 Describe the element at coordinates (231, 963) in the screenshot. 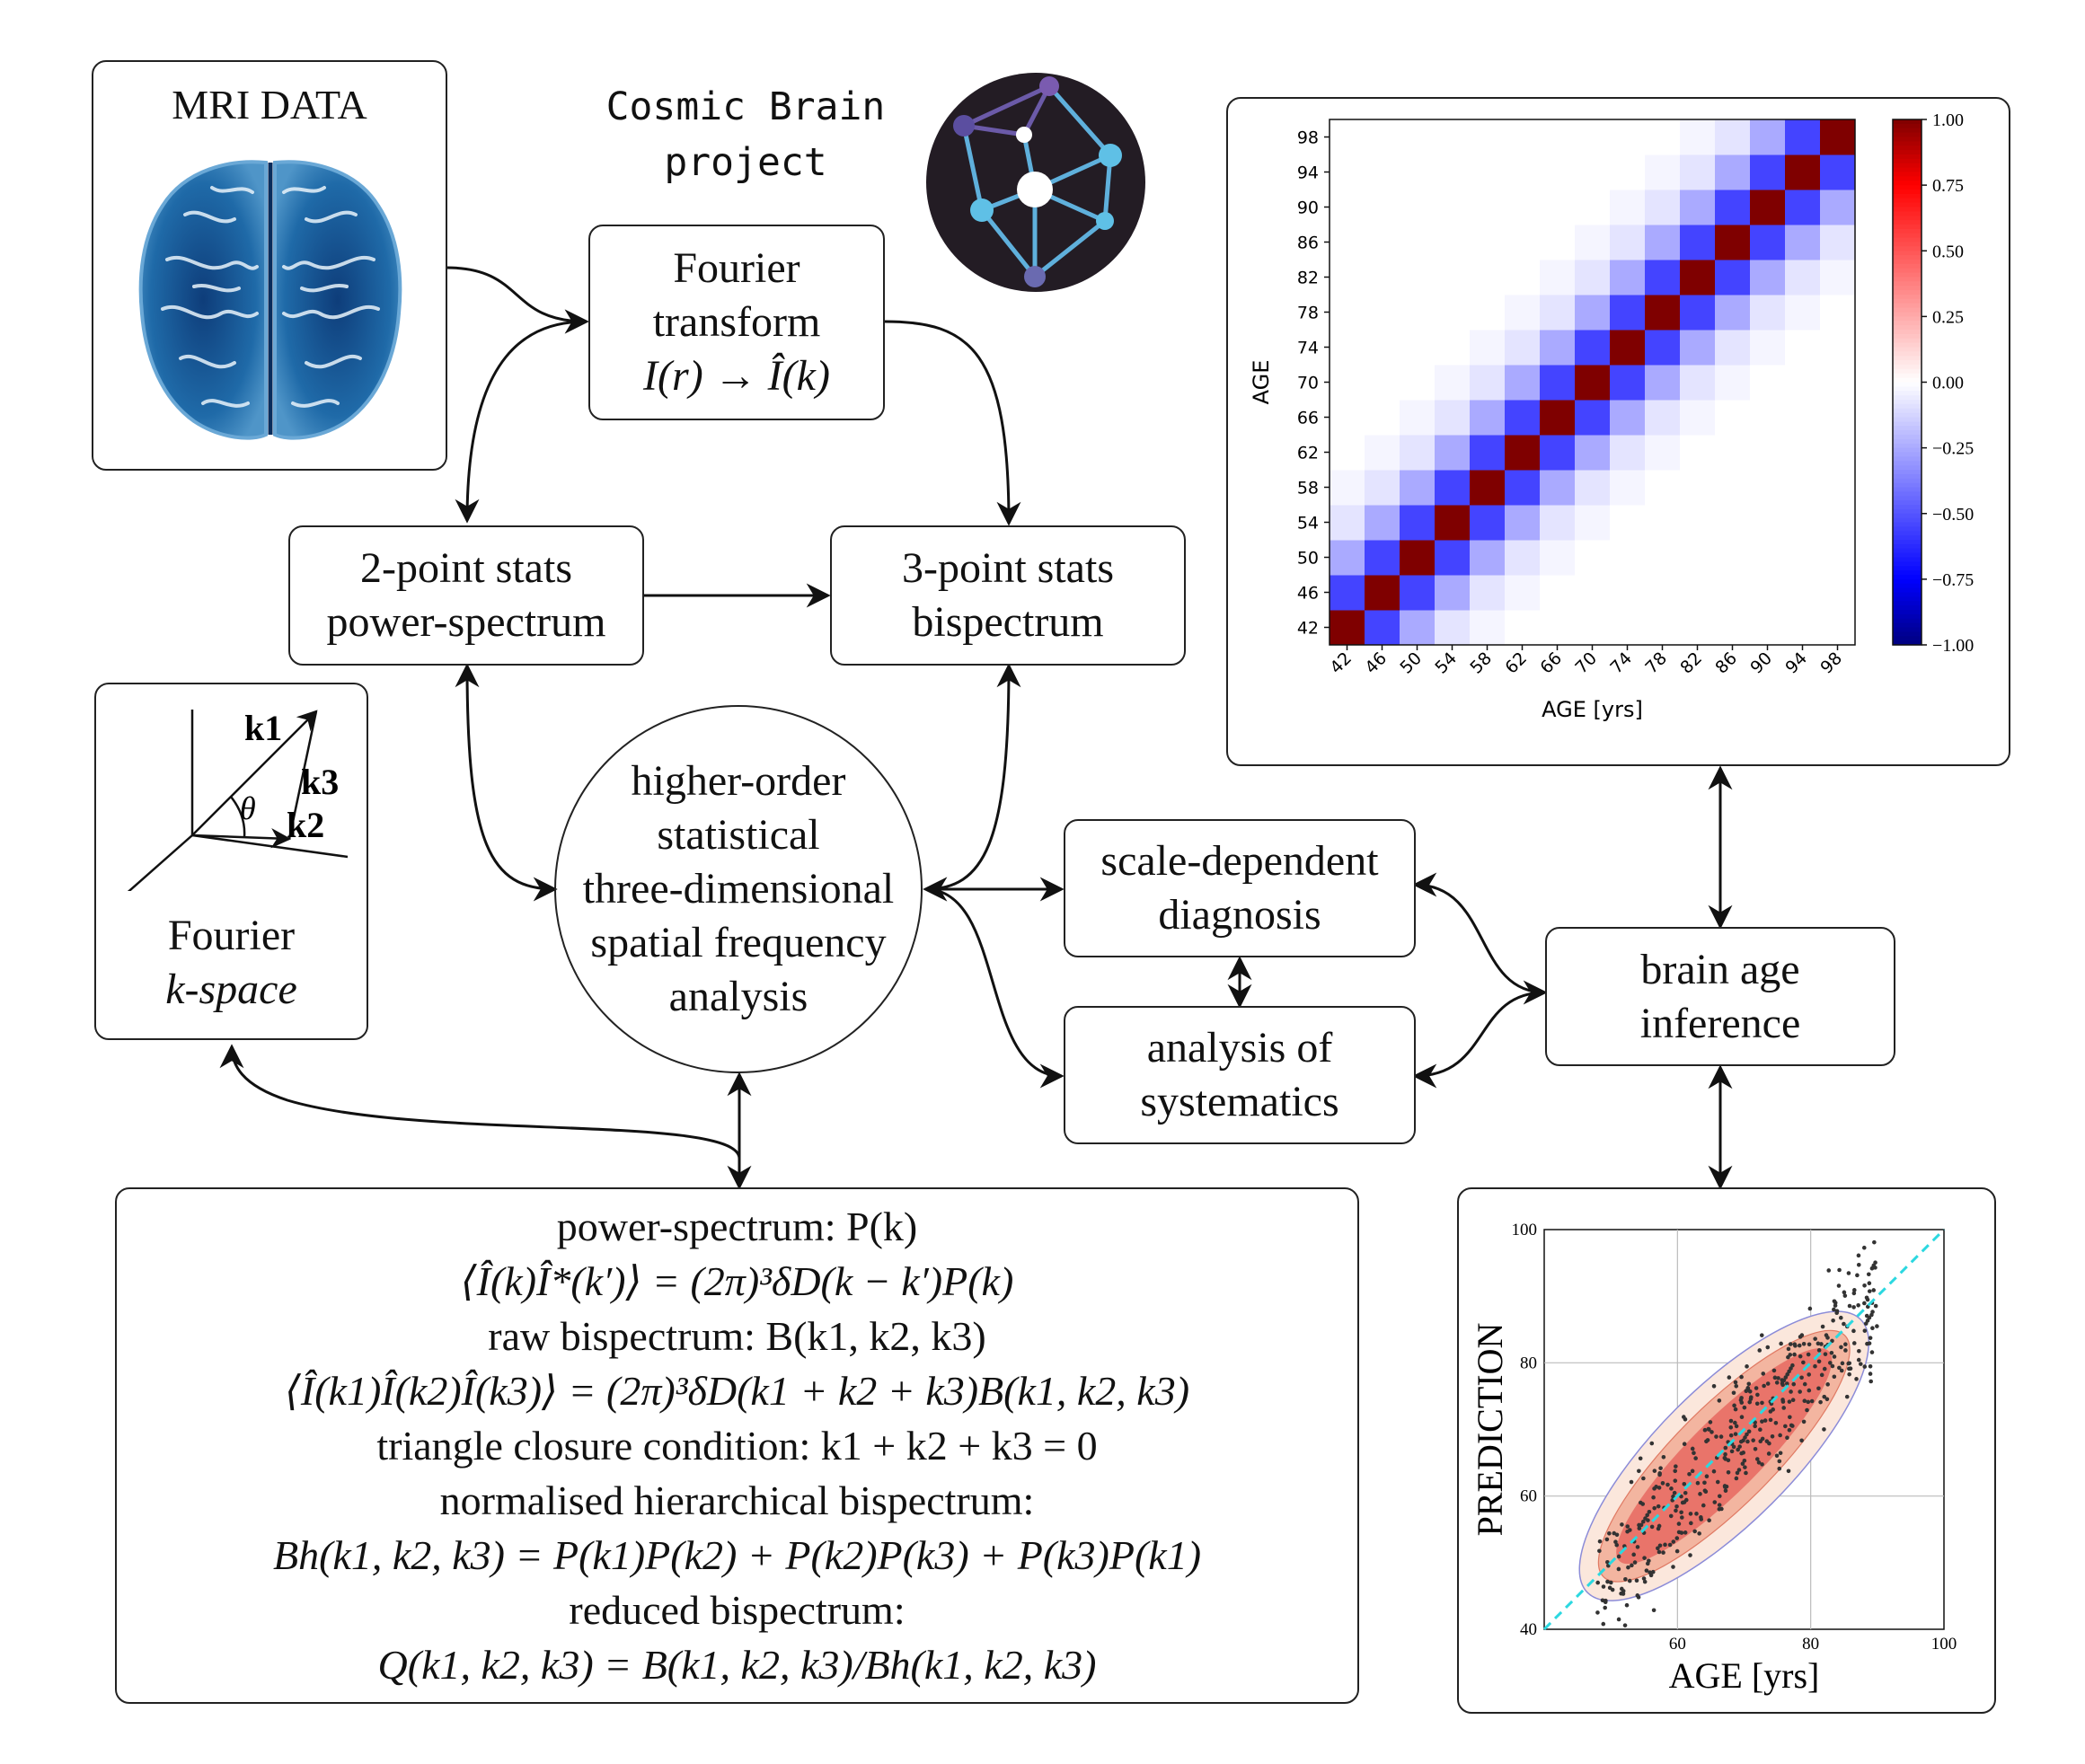

I see `kspace-caption: Fourier k-space` at that location.